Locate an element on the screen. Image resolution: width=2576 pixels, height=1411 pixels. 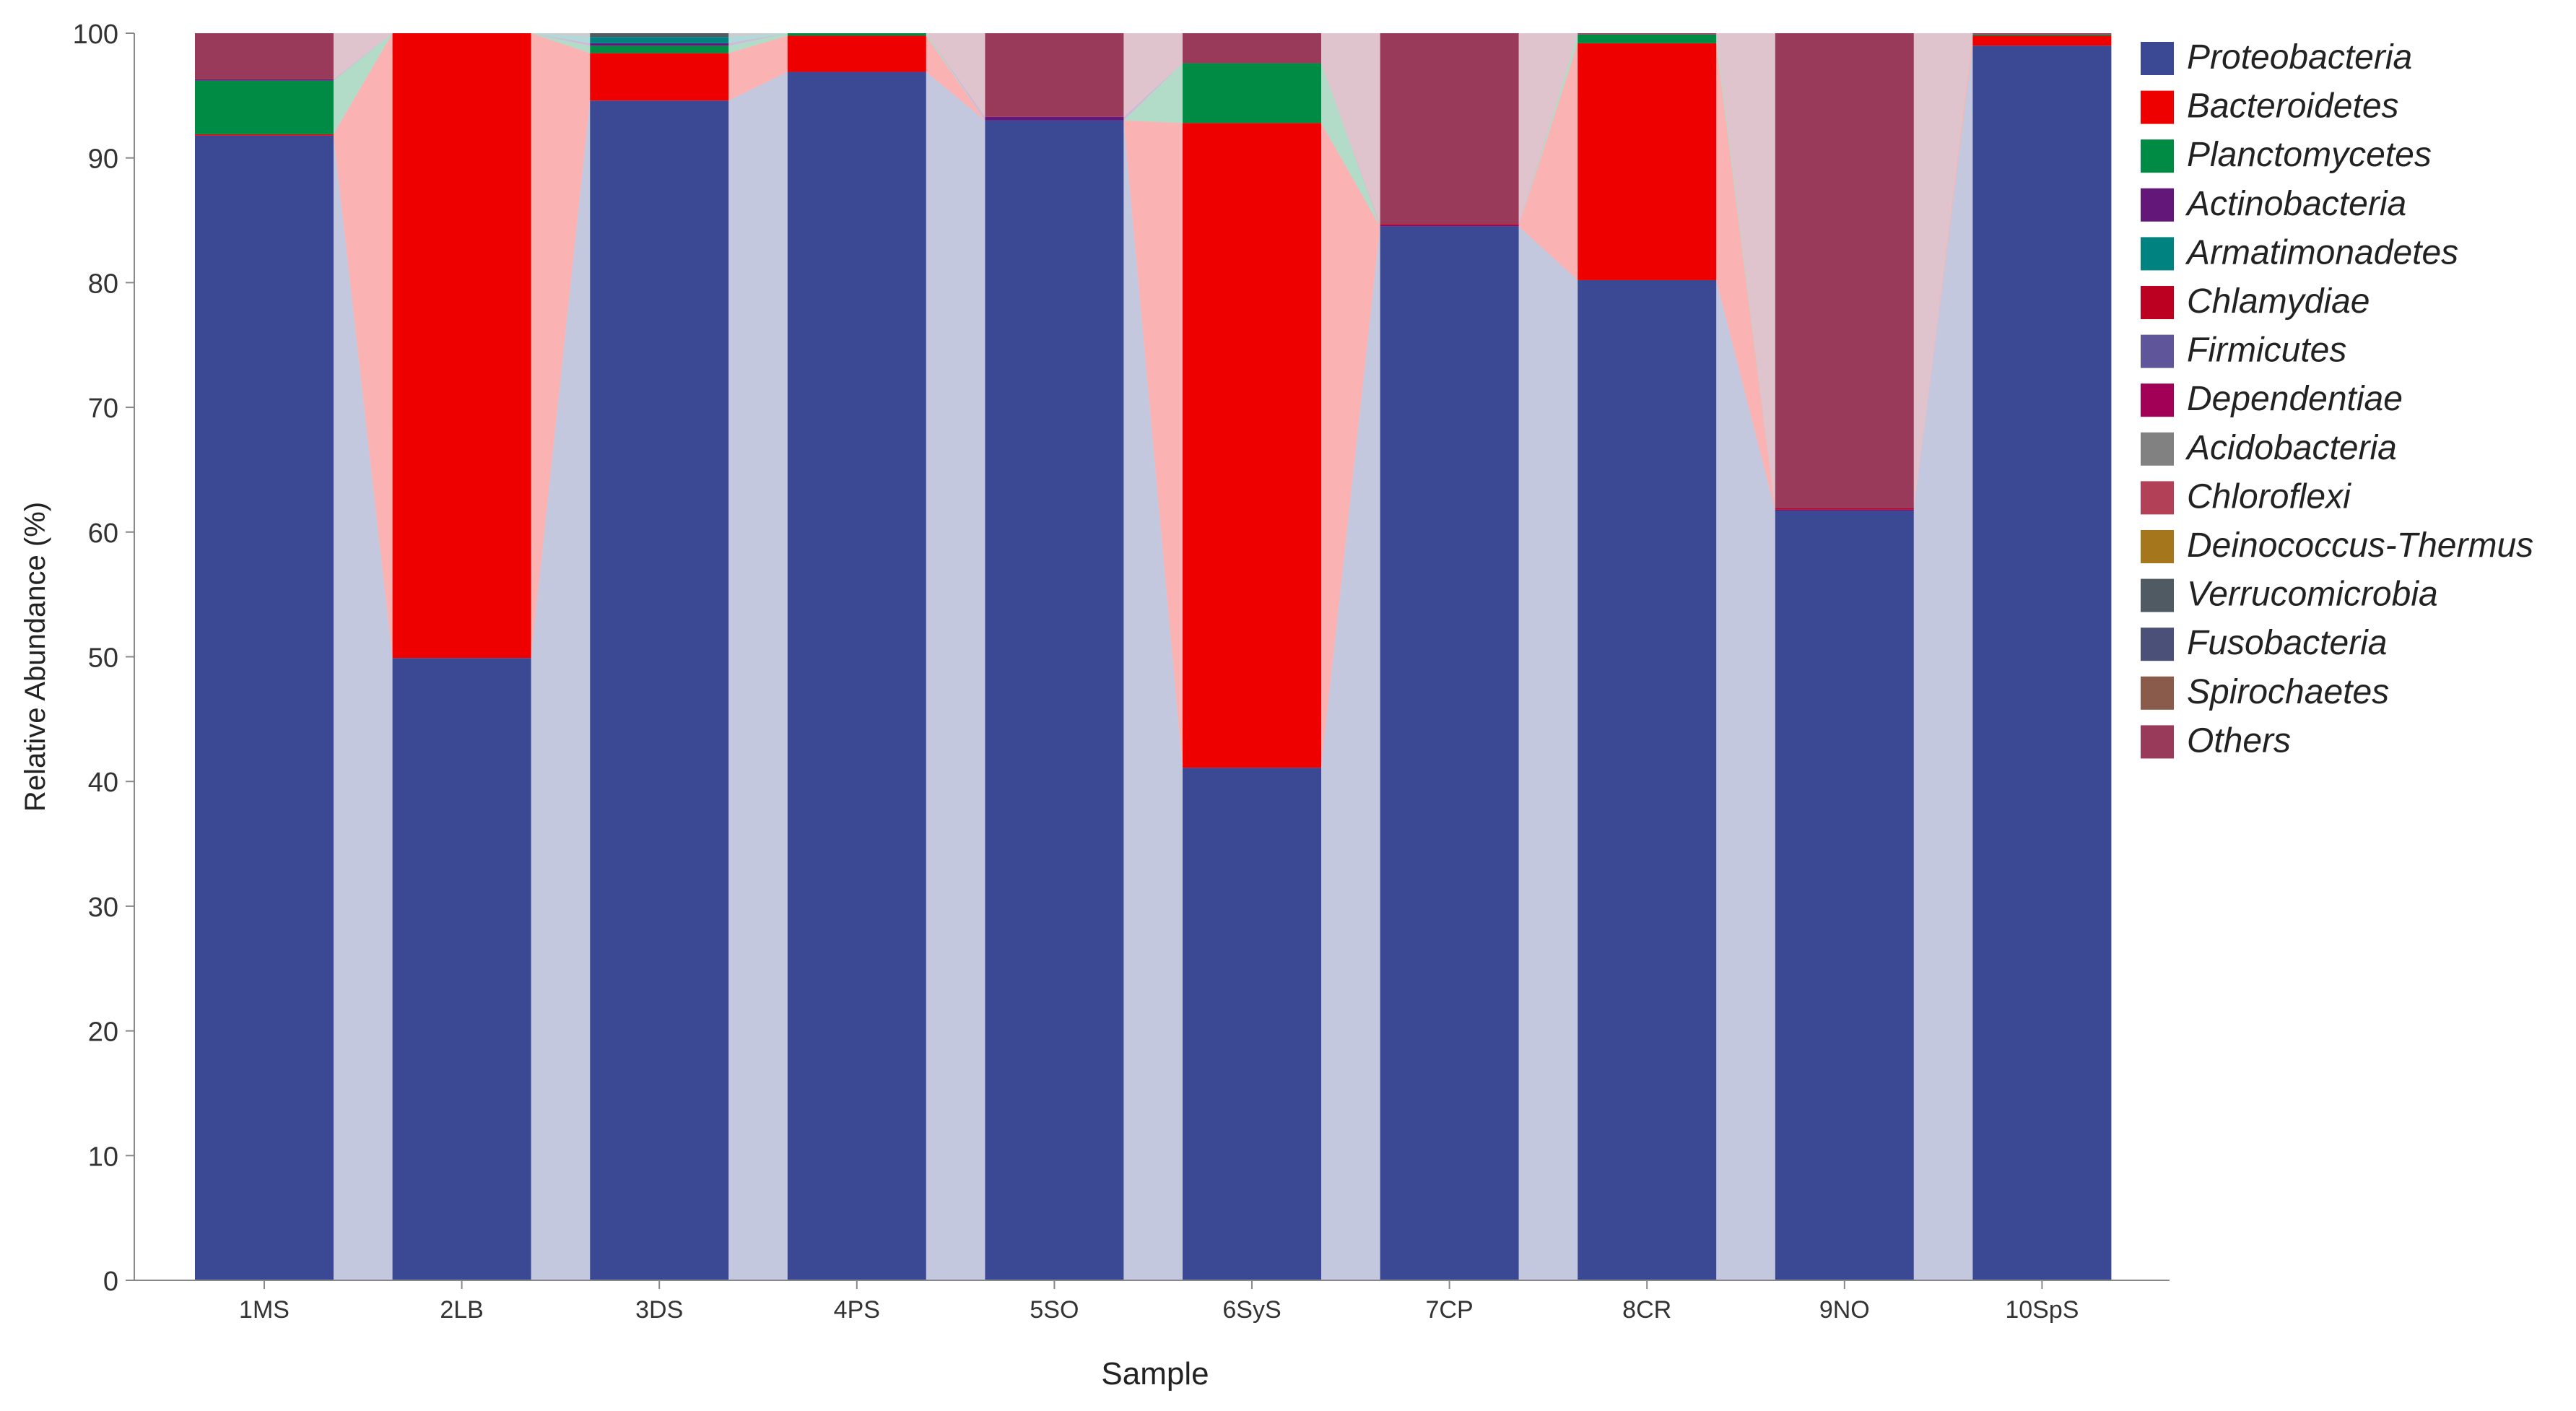
connector-band-bacteroidetes-5so-6sys is located at coordinates (1153, 444).